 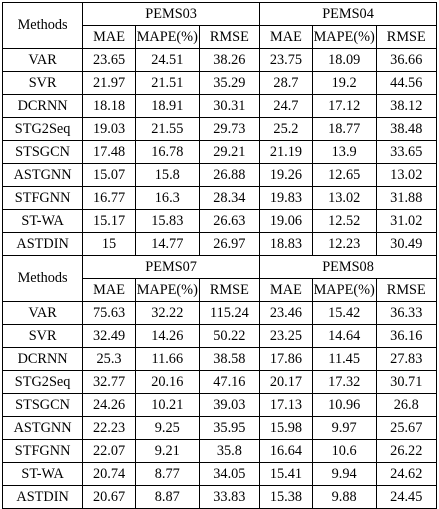 I want to click on metric-value-cell: 20.67, so click(x=109, y=497).